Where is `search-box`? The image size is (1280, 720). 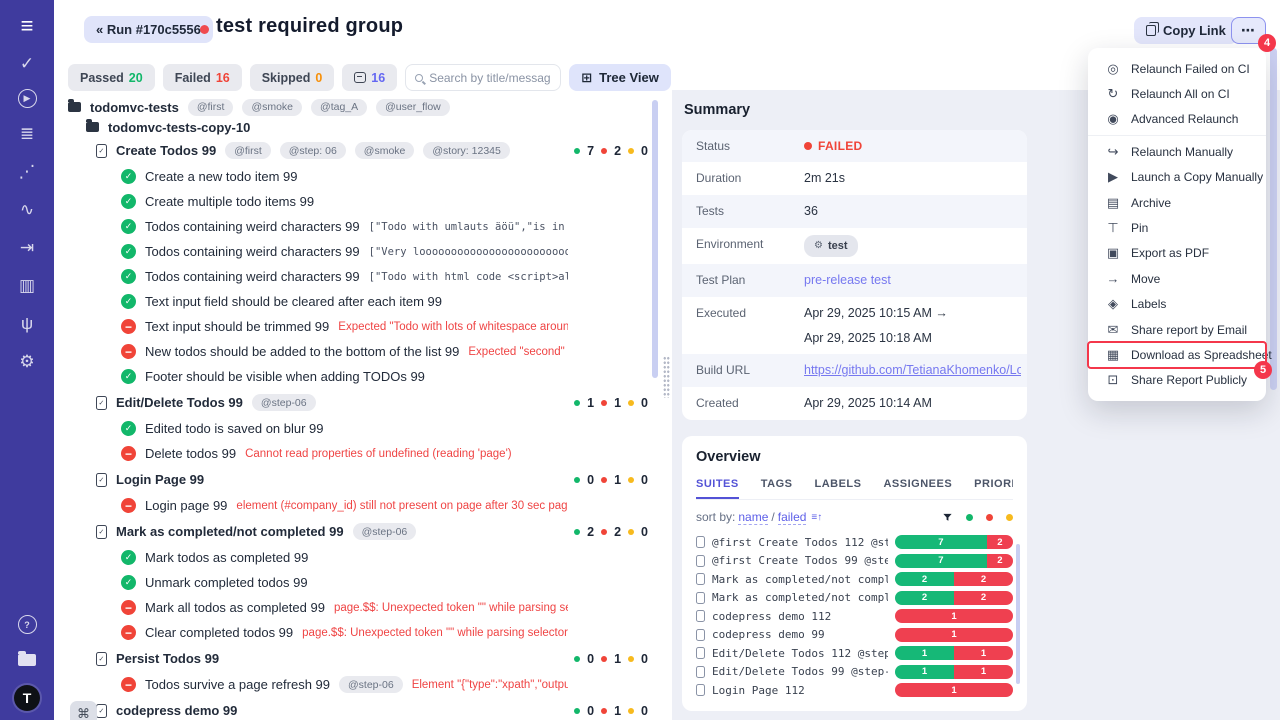 search-box is located at coordinates (483, 77).